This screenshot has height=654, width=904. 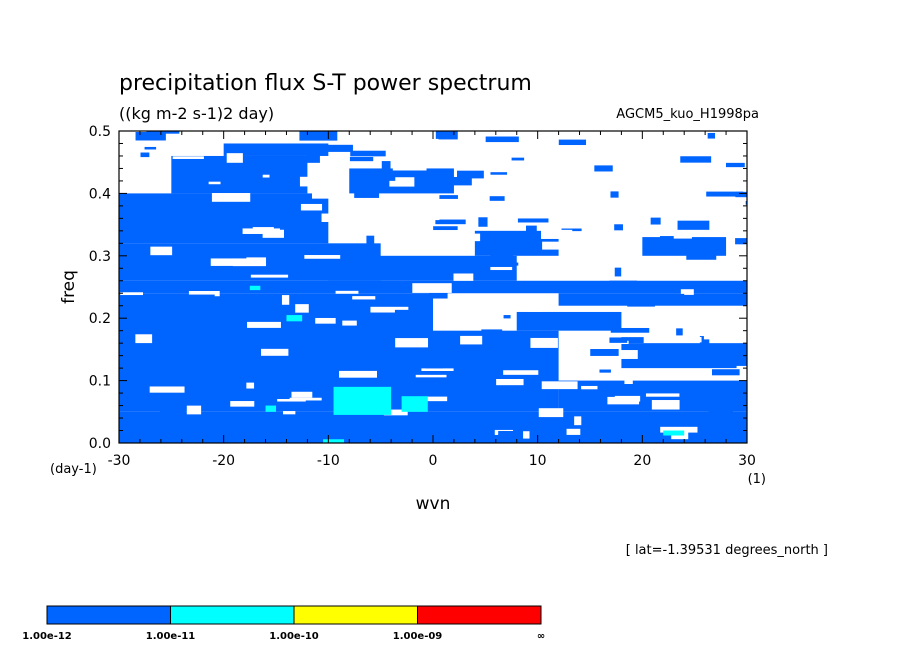 What do you see at coordinates (467, 364) in the screenshot?
I see `contour-fill-level2` at bounding box center [467, 364].